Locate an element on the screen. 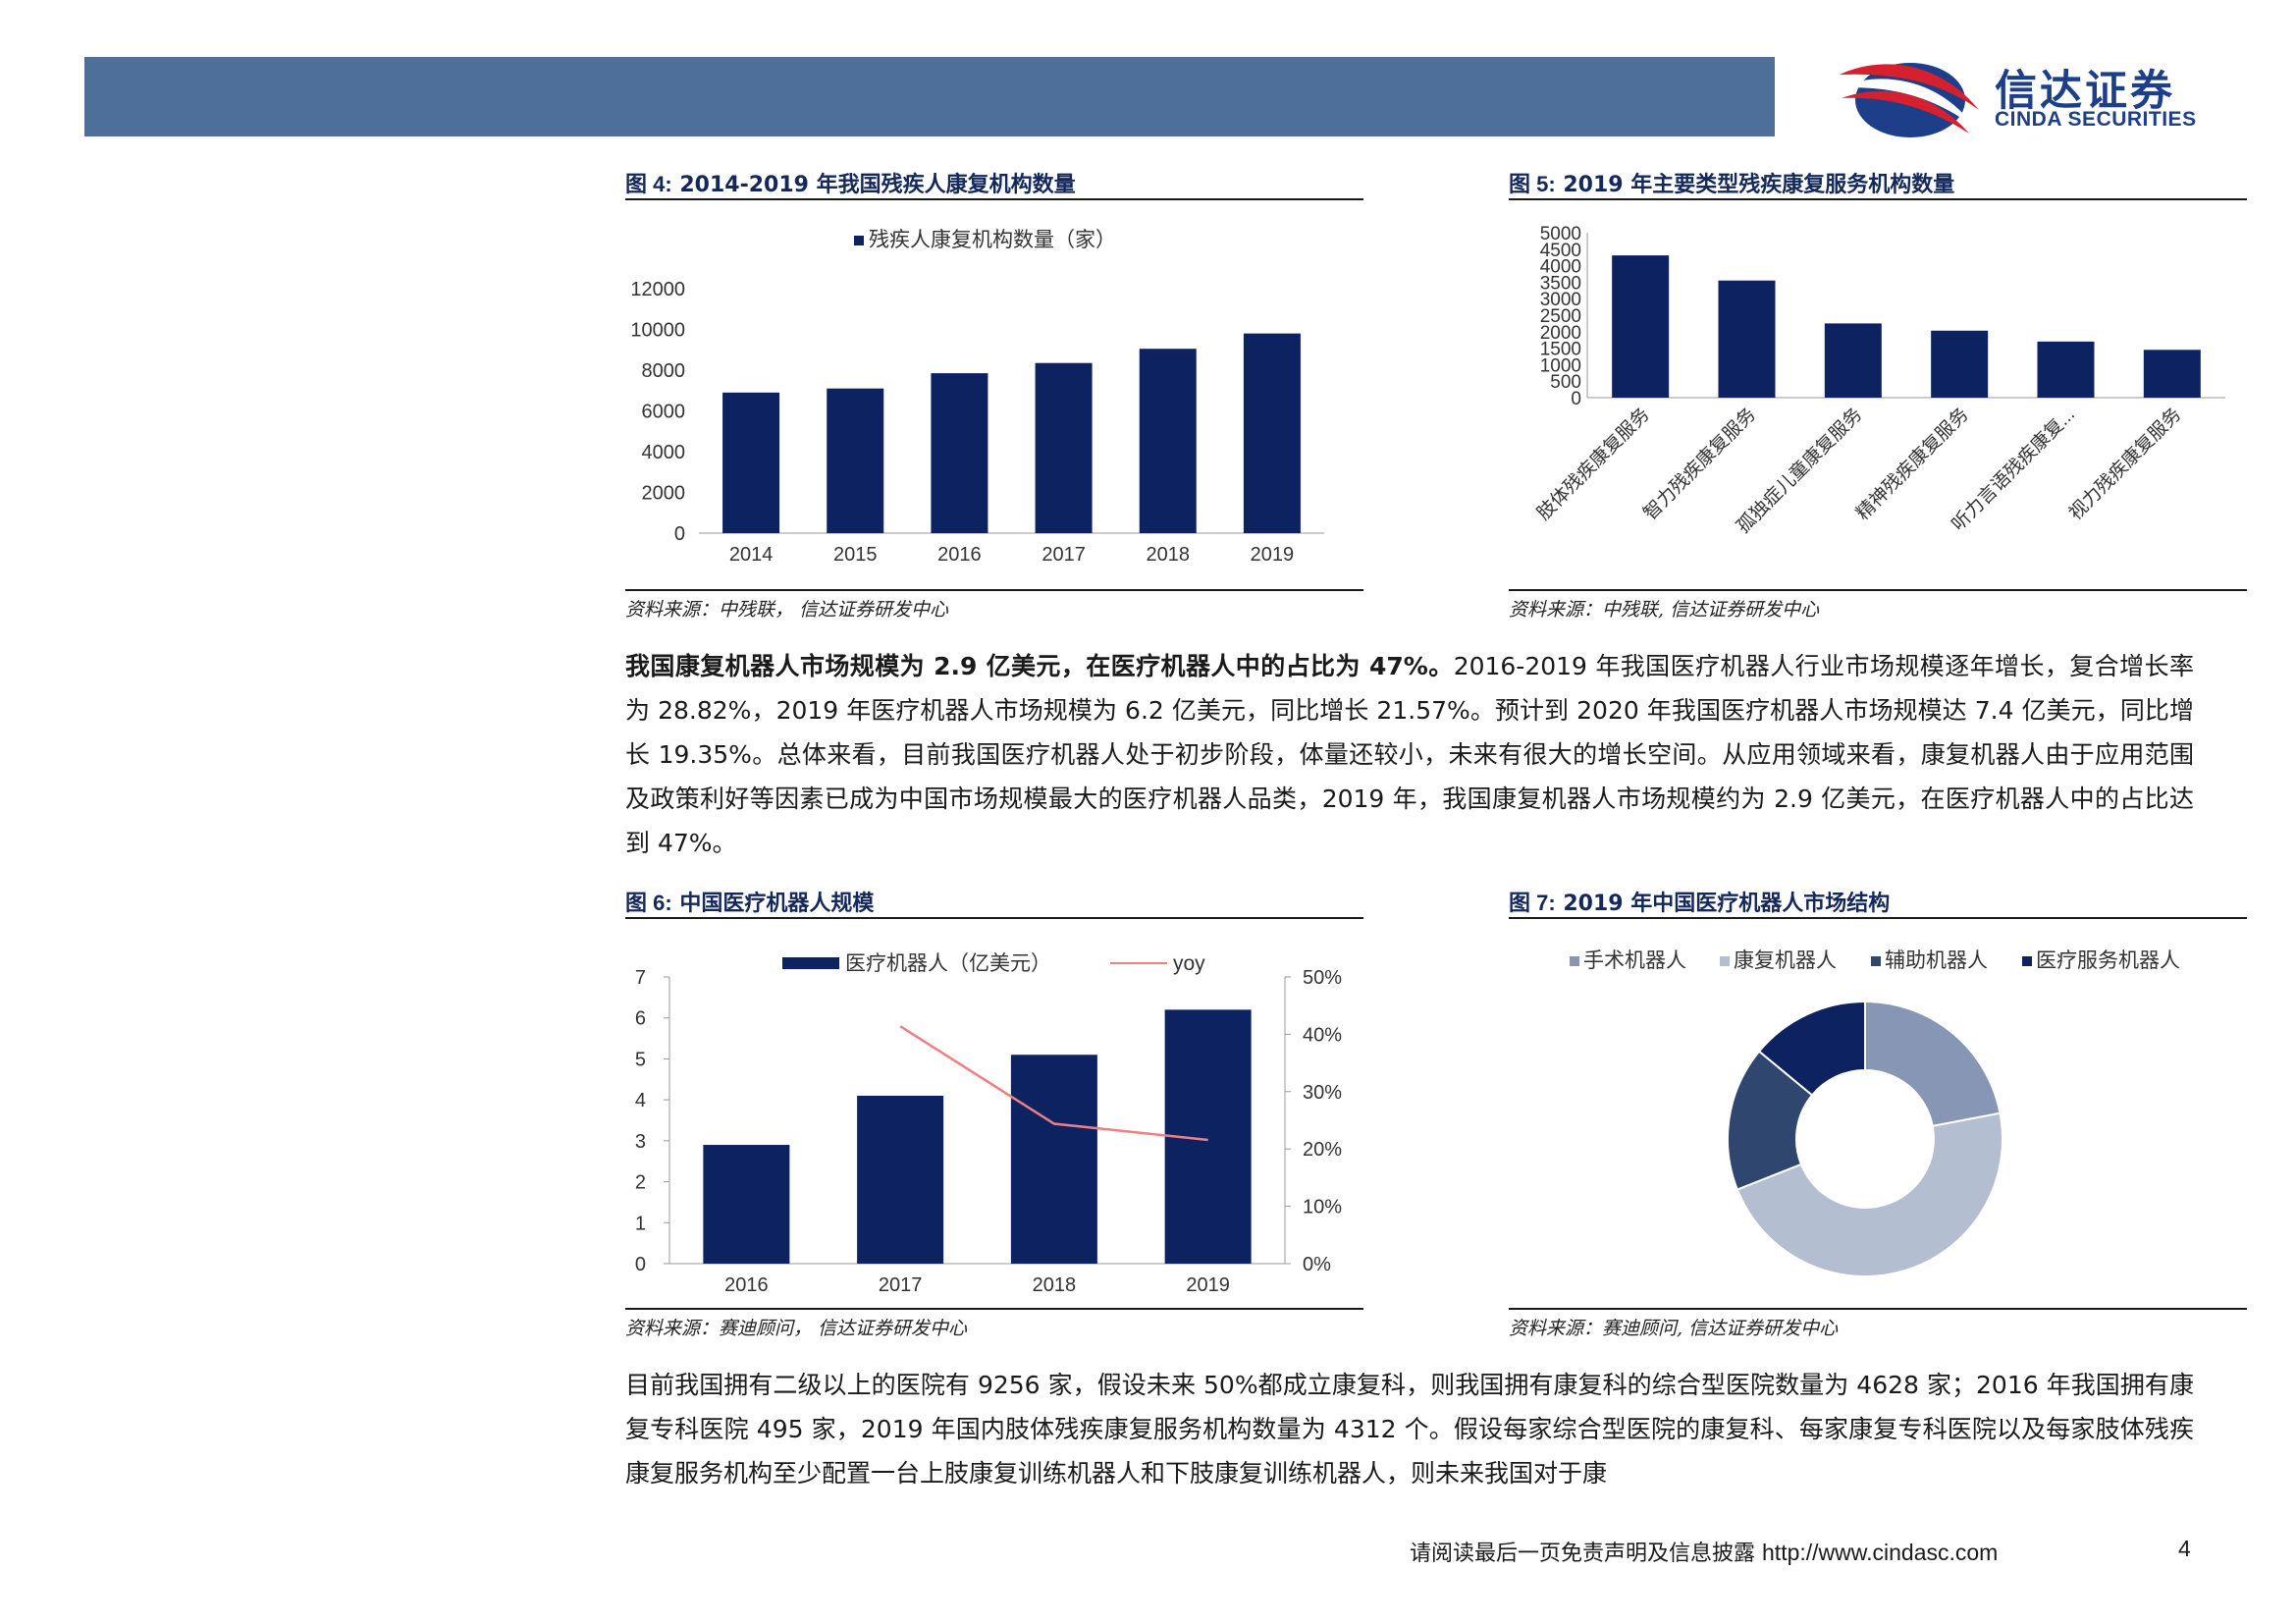  fig7-top-rule is located at coordinates (1878, 918).